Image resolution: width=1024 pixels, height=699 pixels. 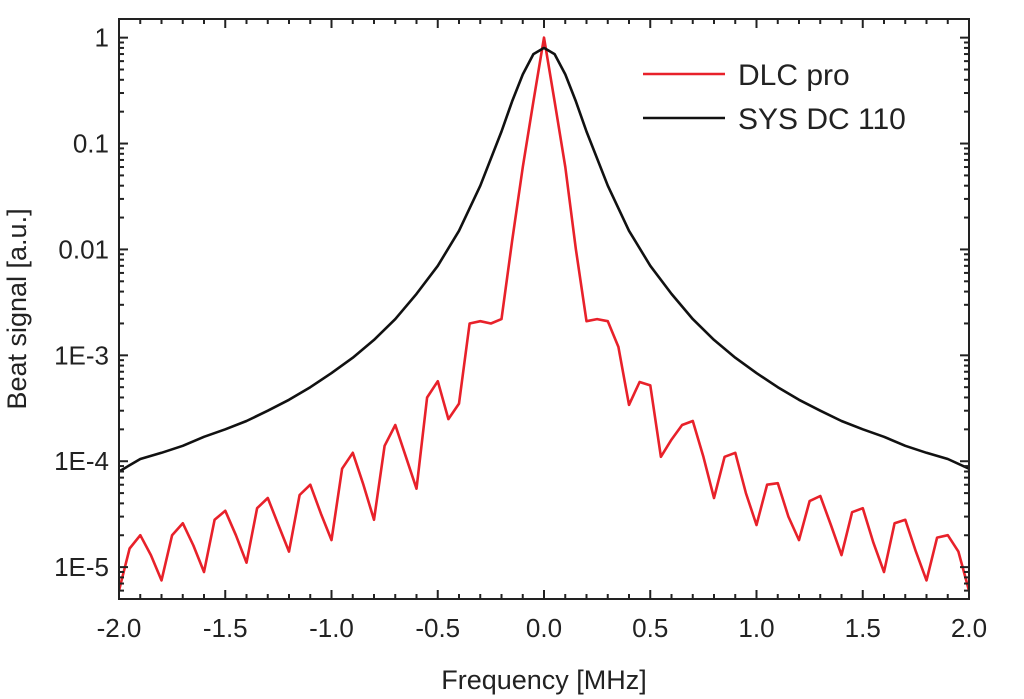 I want to click on x-tick-label: 2.0, so click(x=969, y=628).